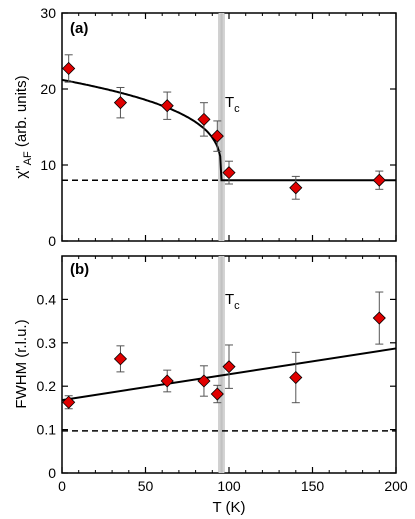  I want to click on tc-label-b: Tc, so click(232, 301).